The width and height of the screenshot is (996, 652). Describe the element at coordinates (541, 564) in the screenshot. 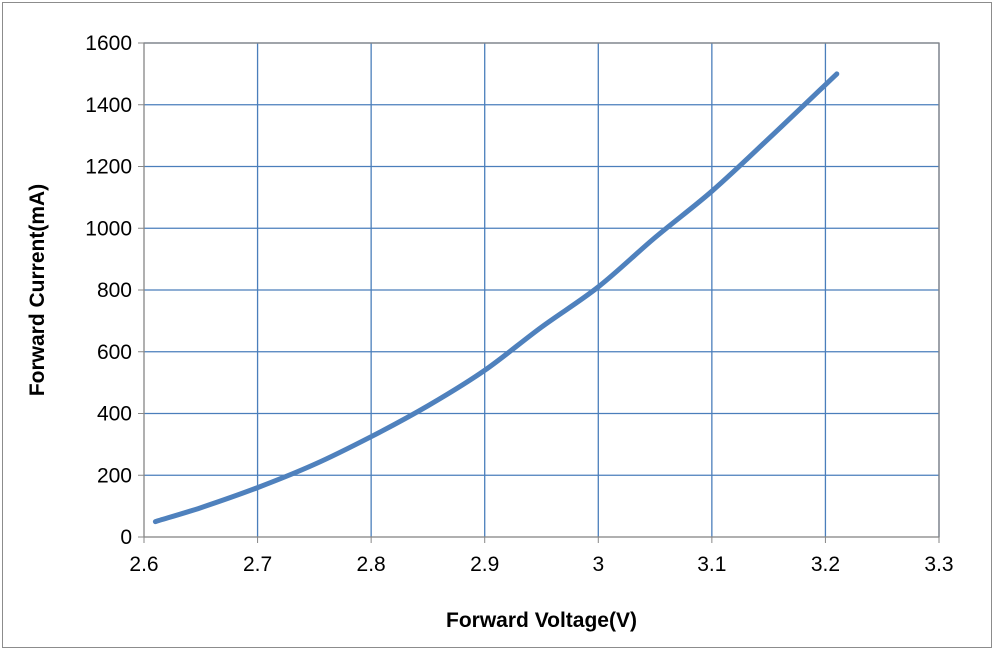

I see `x-tick-labels: 2.6 2.7 2.8 2.9 3 3.1 3.2 3.3` at that location.